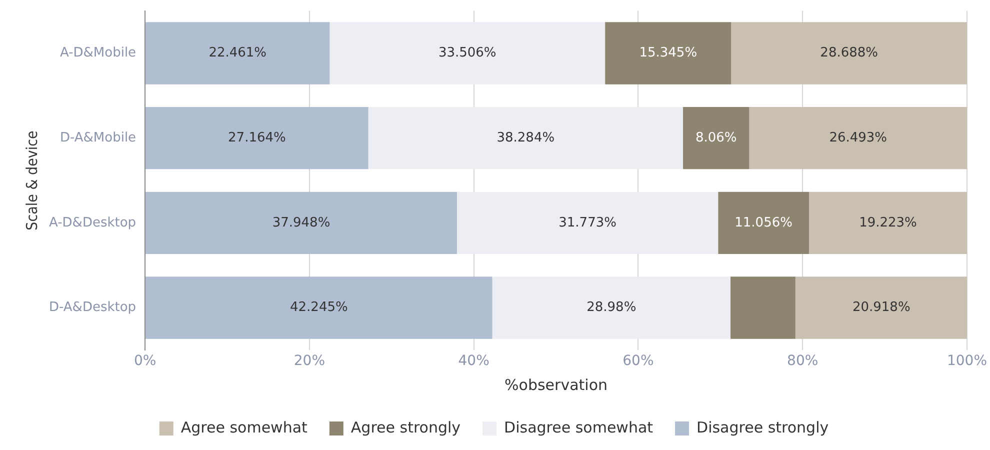 This screenshot has height=450, width=990. I want to click on data-label: 37.948%, so click(301, 222).